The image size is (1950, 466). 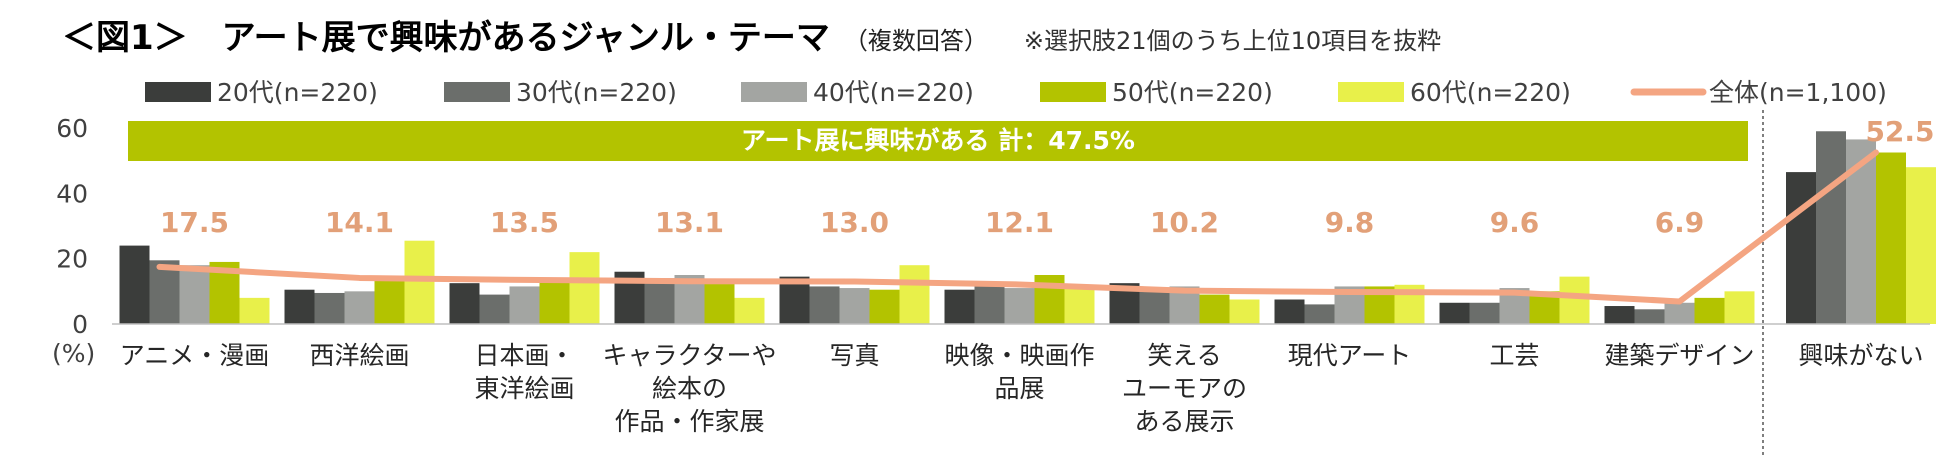 What do you see at coordinates (419, 282) in the screenshot?
I see `bar-s5-c2` at bounding box center [419, 282].